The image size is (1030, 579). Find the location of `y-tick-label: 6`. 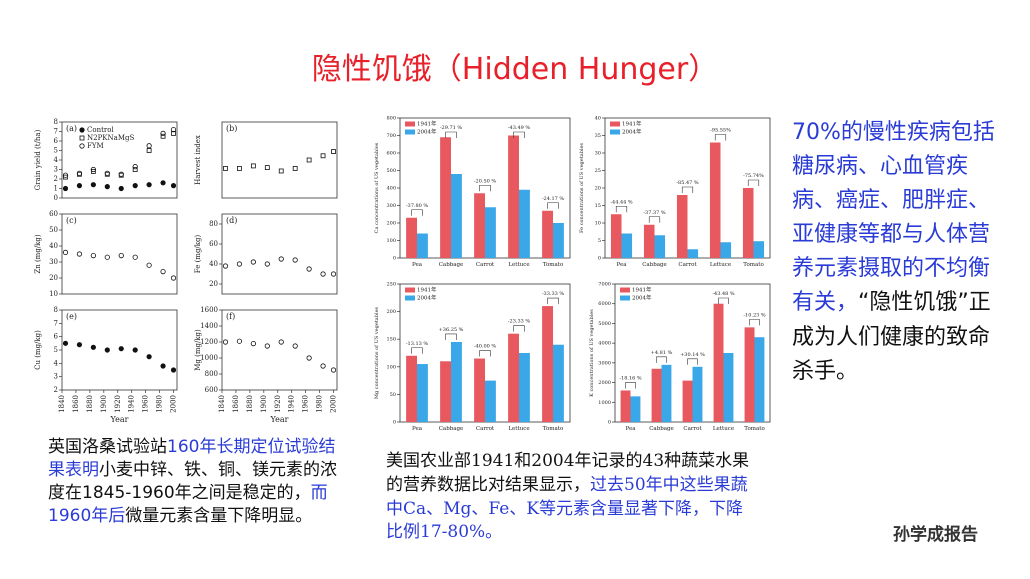

y-tick-label: 6 is located at coordinates (56, 337).